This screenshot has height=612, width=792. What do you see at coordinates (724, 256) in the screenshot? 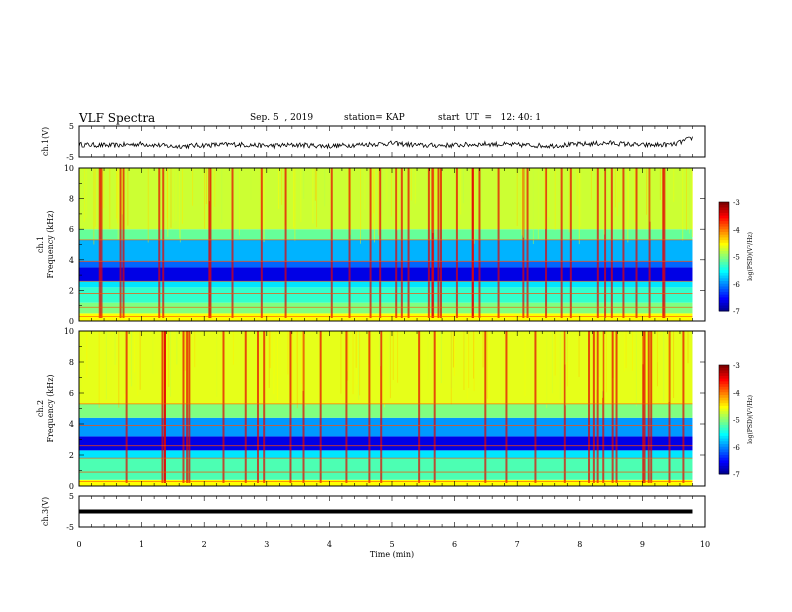
I see `colorbar-frame` at bounding box center [724, 256].